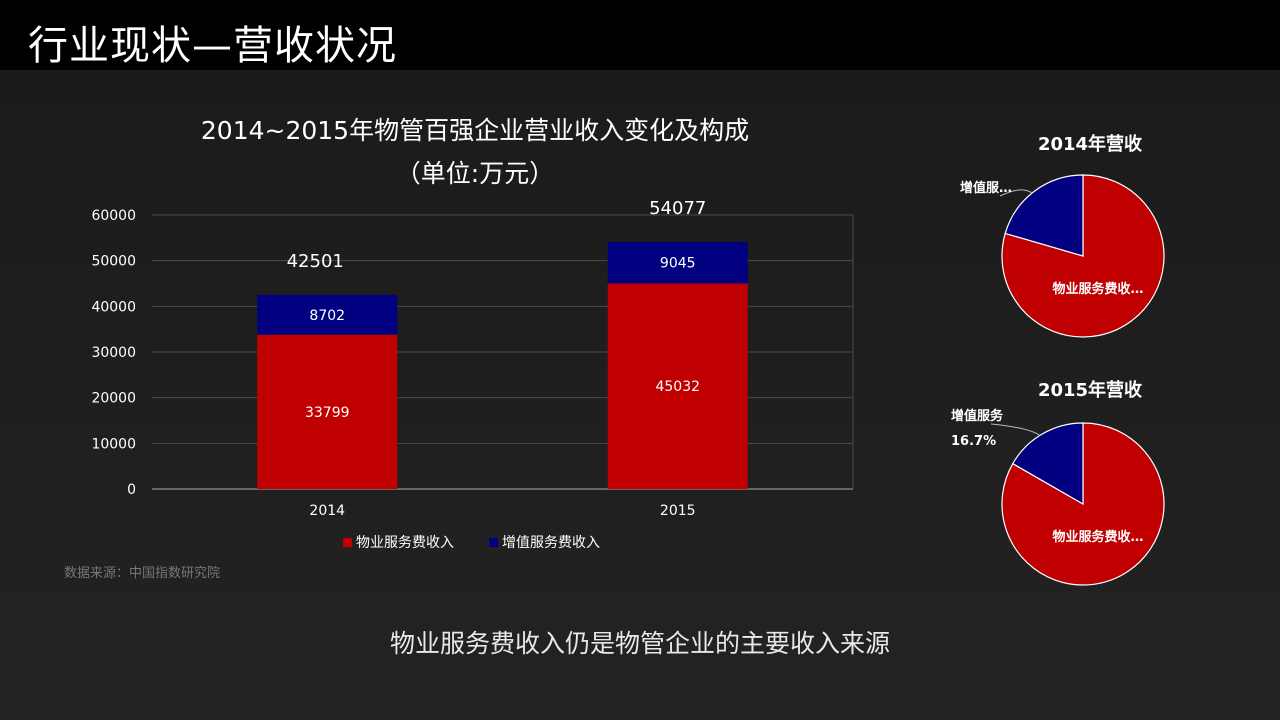 This screenshot has height=720, width=1280. I want to click on y-tick-label: 40000, so click(113, 307).